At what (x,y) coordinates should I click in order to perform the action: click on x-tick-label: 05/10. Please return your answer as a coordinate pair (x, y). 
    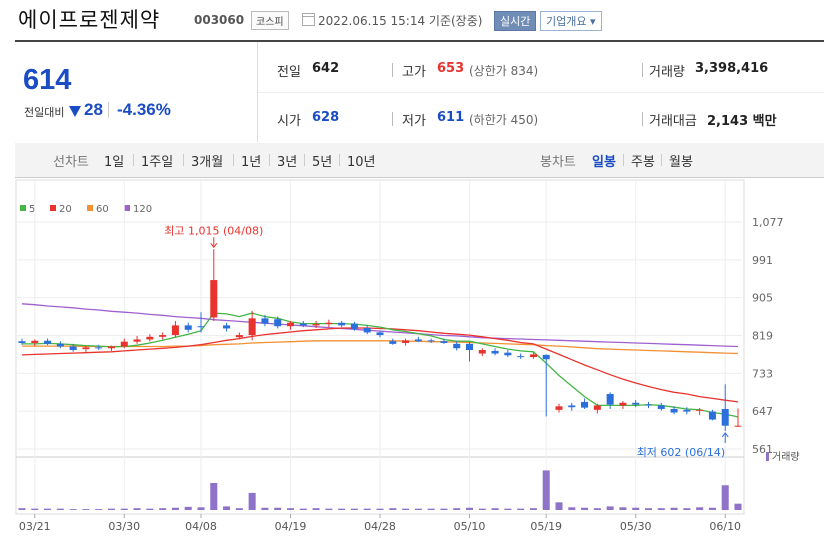
    Looking at the image, I should click on (470, 526).